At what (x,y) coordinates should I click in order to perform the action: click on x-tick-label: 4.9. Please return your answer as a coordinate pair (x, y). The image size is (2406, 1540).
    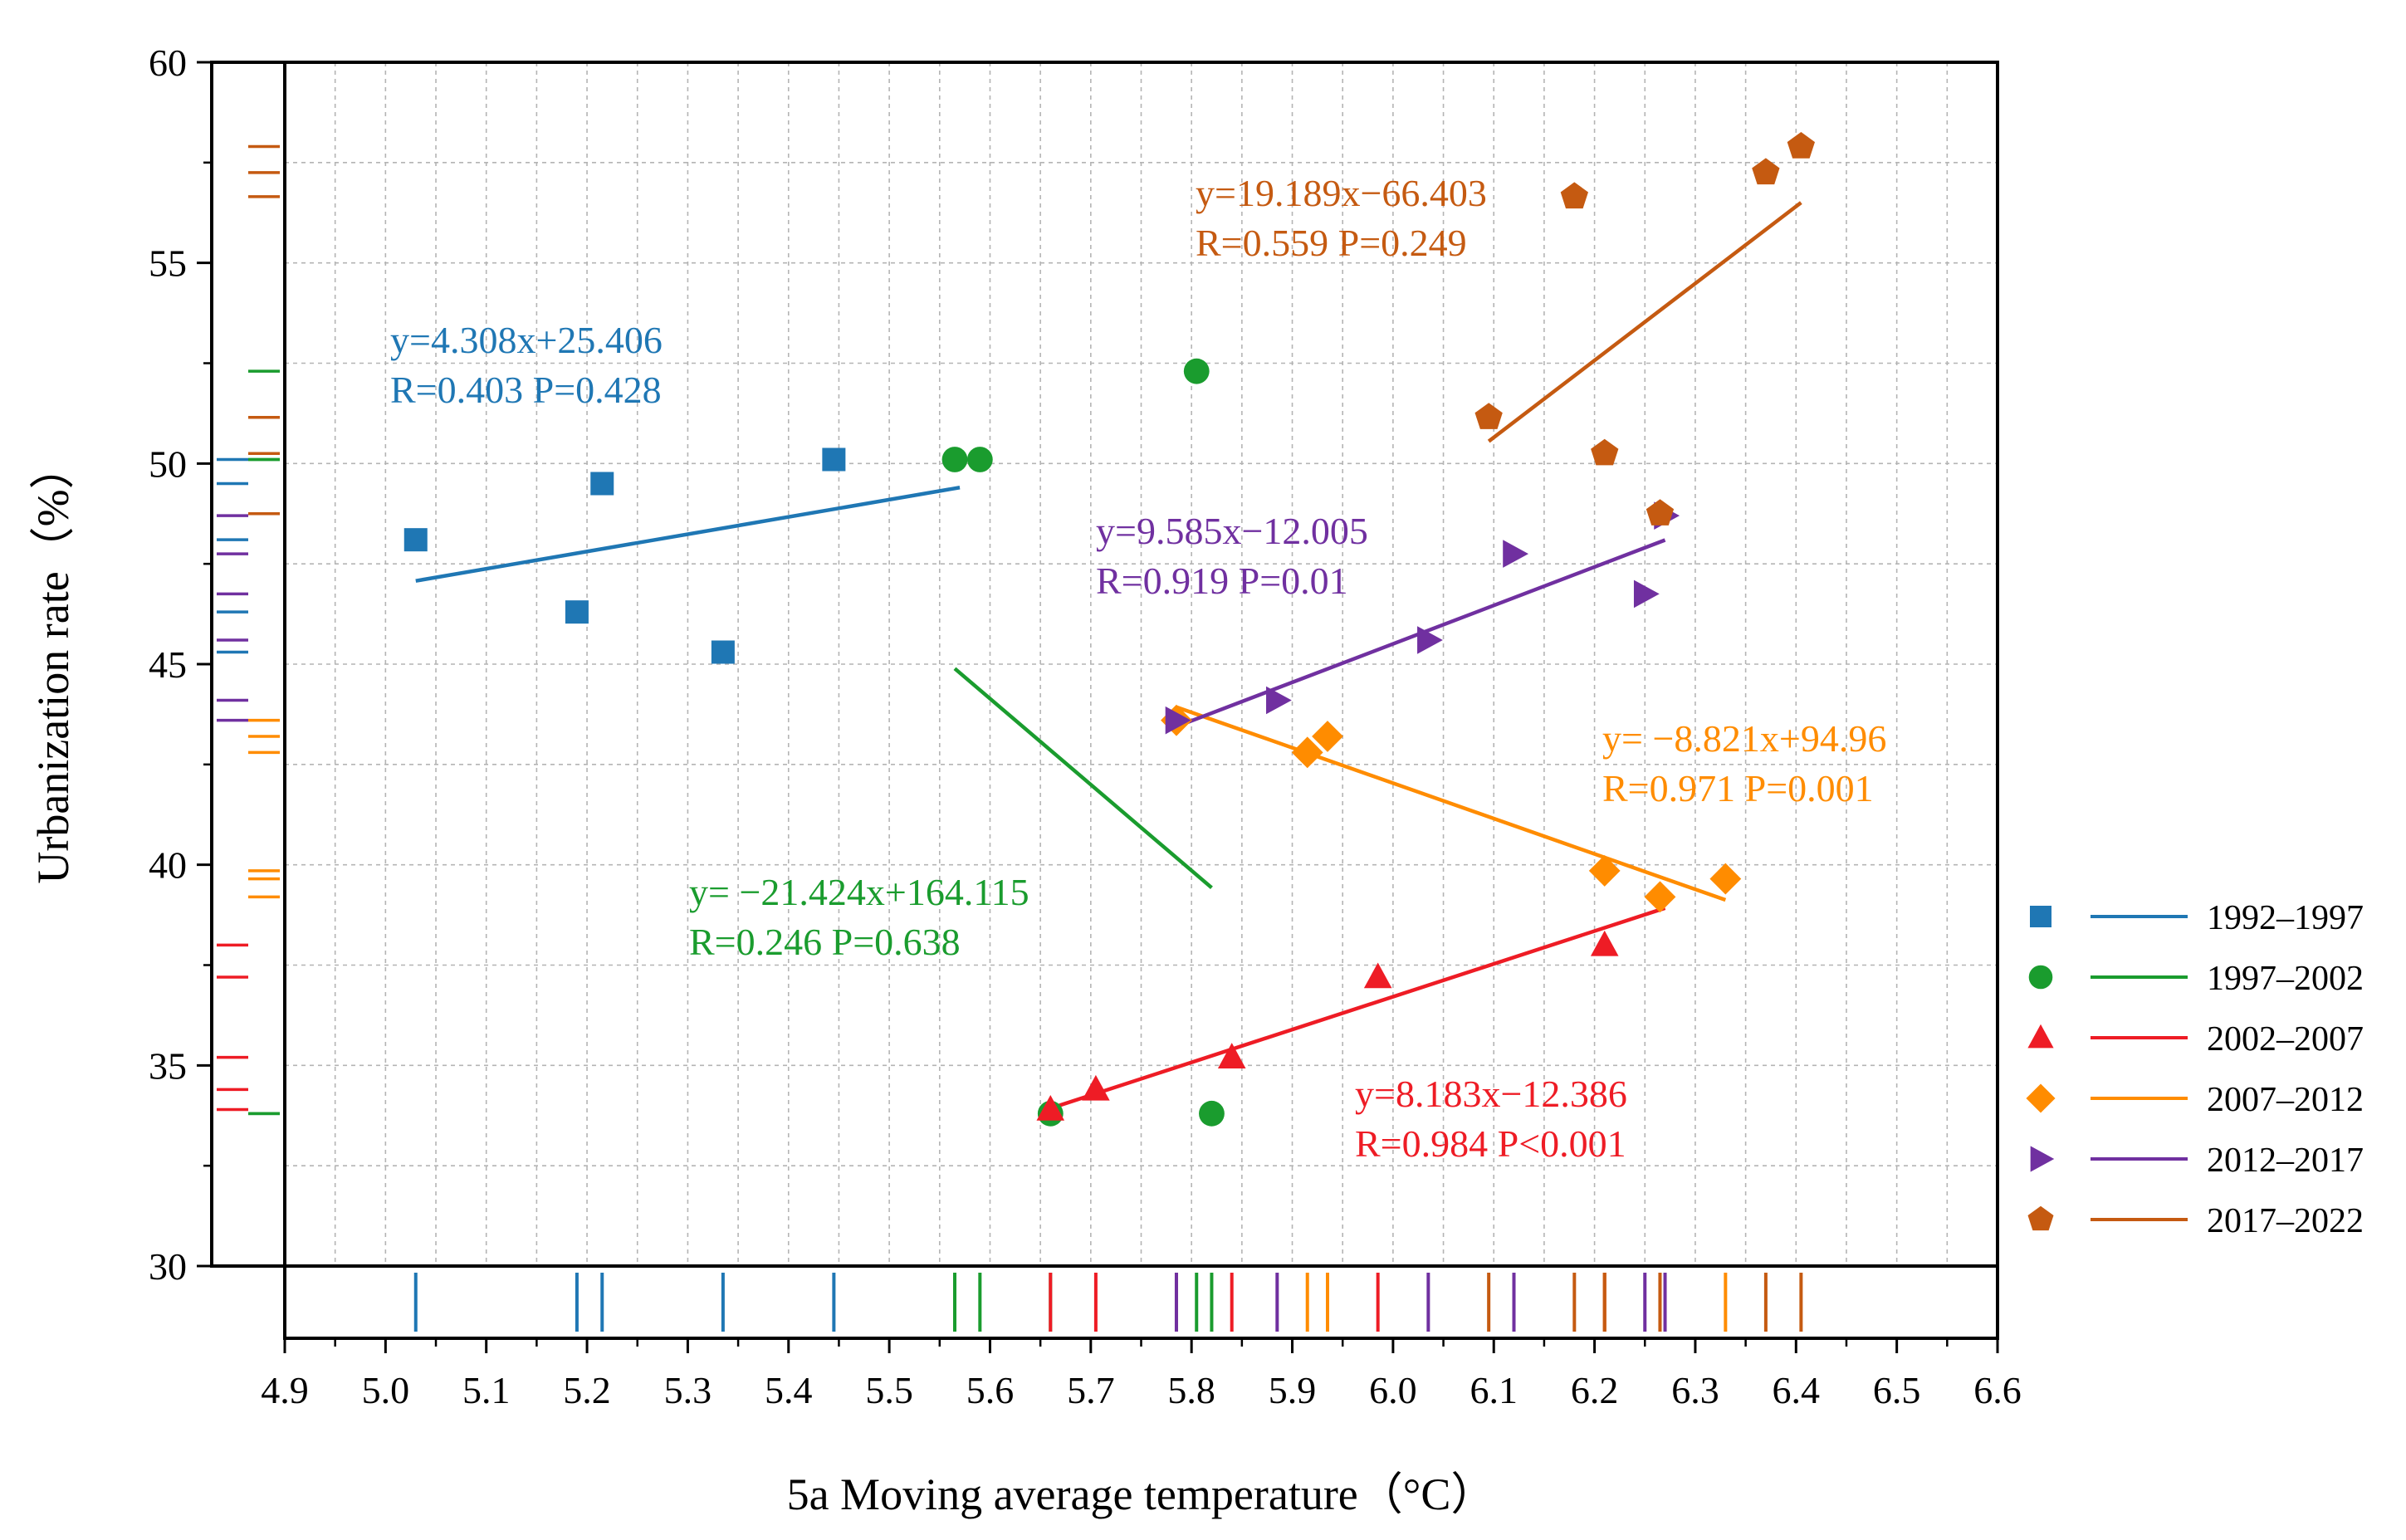
    Looking at the image, I should click on (285, 1390).